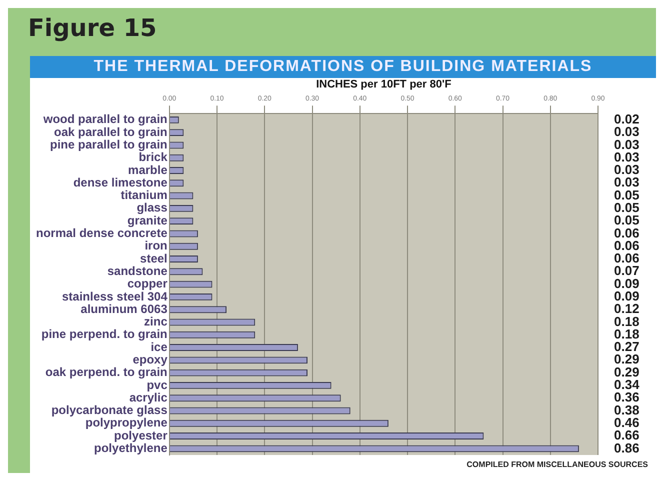 This screenshot has height=481, width=664. What do you see at coordinates (627, 384) in the screenshot?
I see `data-label: 0.34` at bounding box center [627, 384].